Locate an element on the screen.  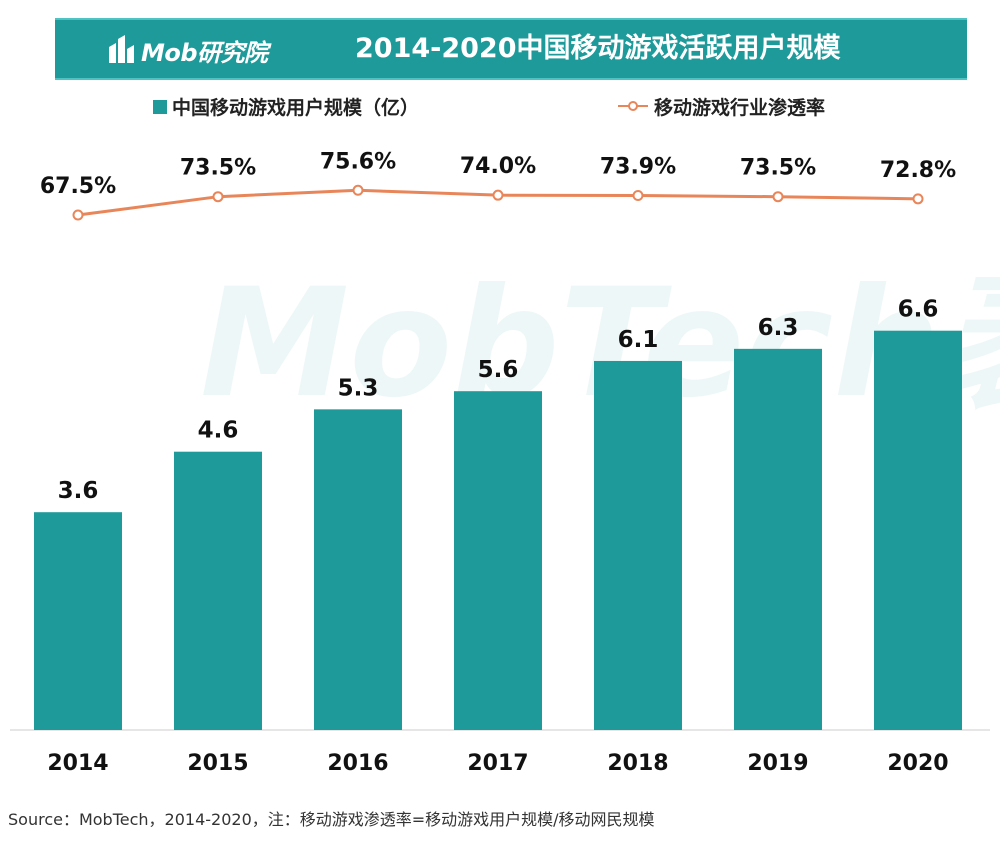
bar-value-label: 6.3 is located at coordinates (778, 328).